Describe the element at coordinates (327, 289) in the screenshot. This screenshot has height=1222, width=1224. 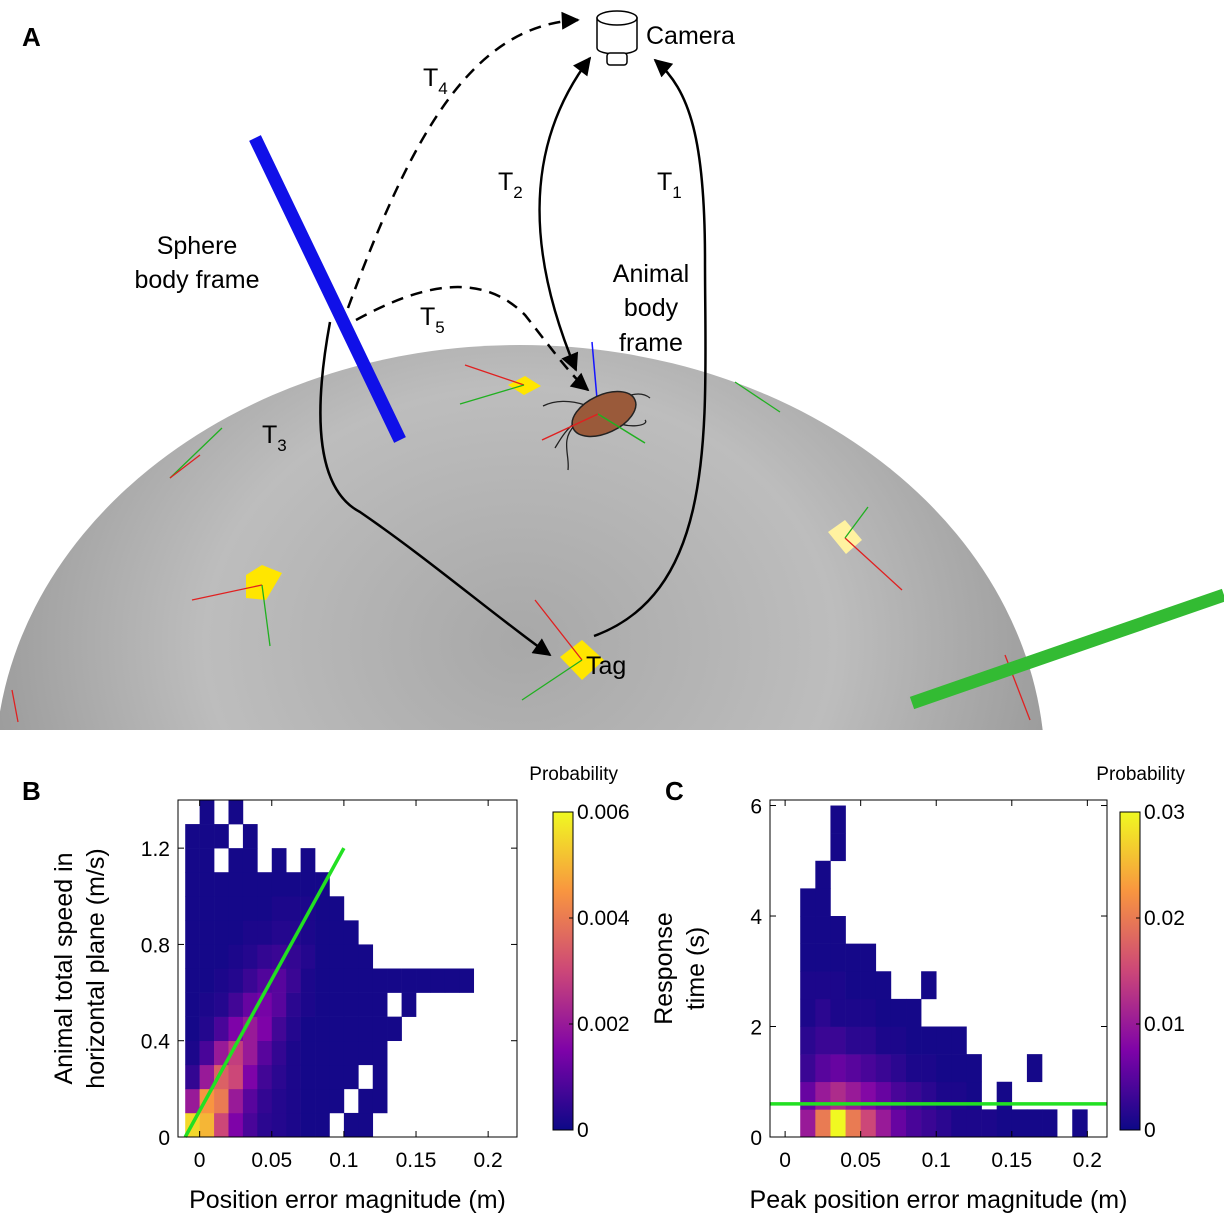
I see `sphere-axis` at that location.